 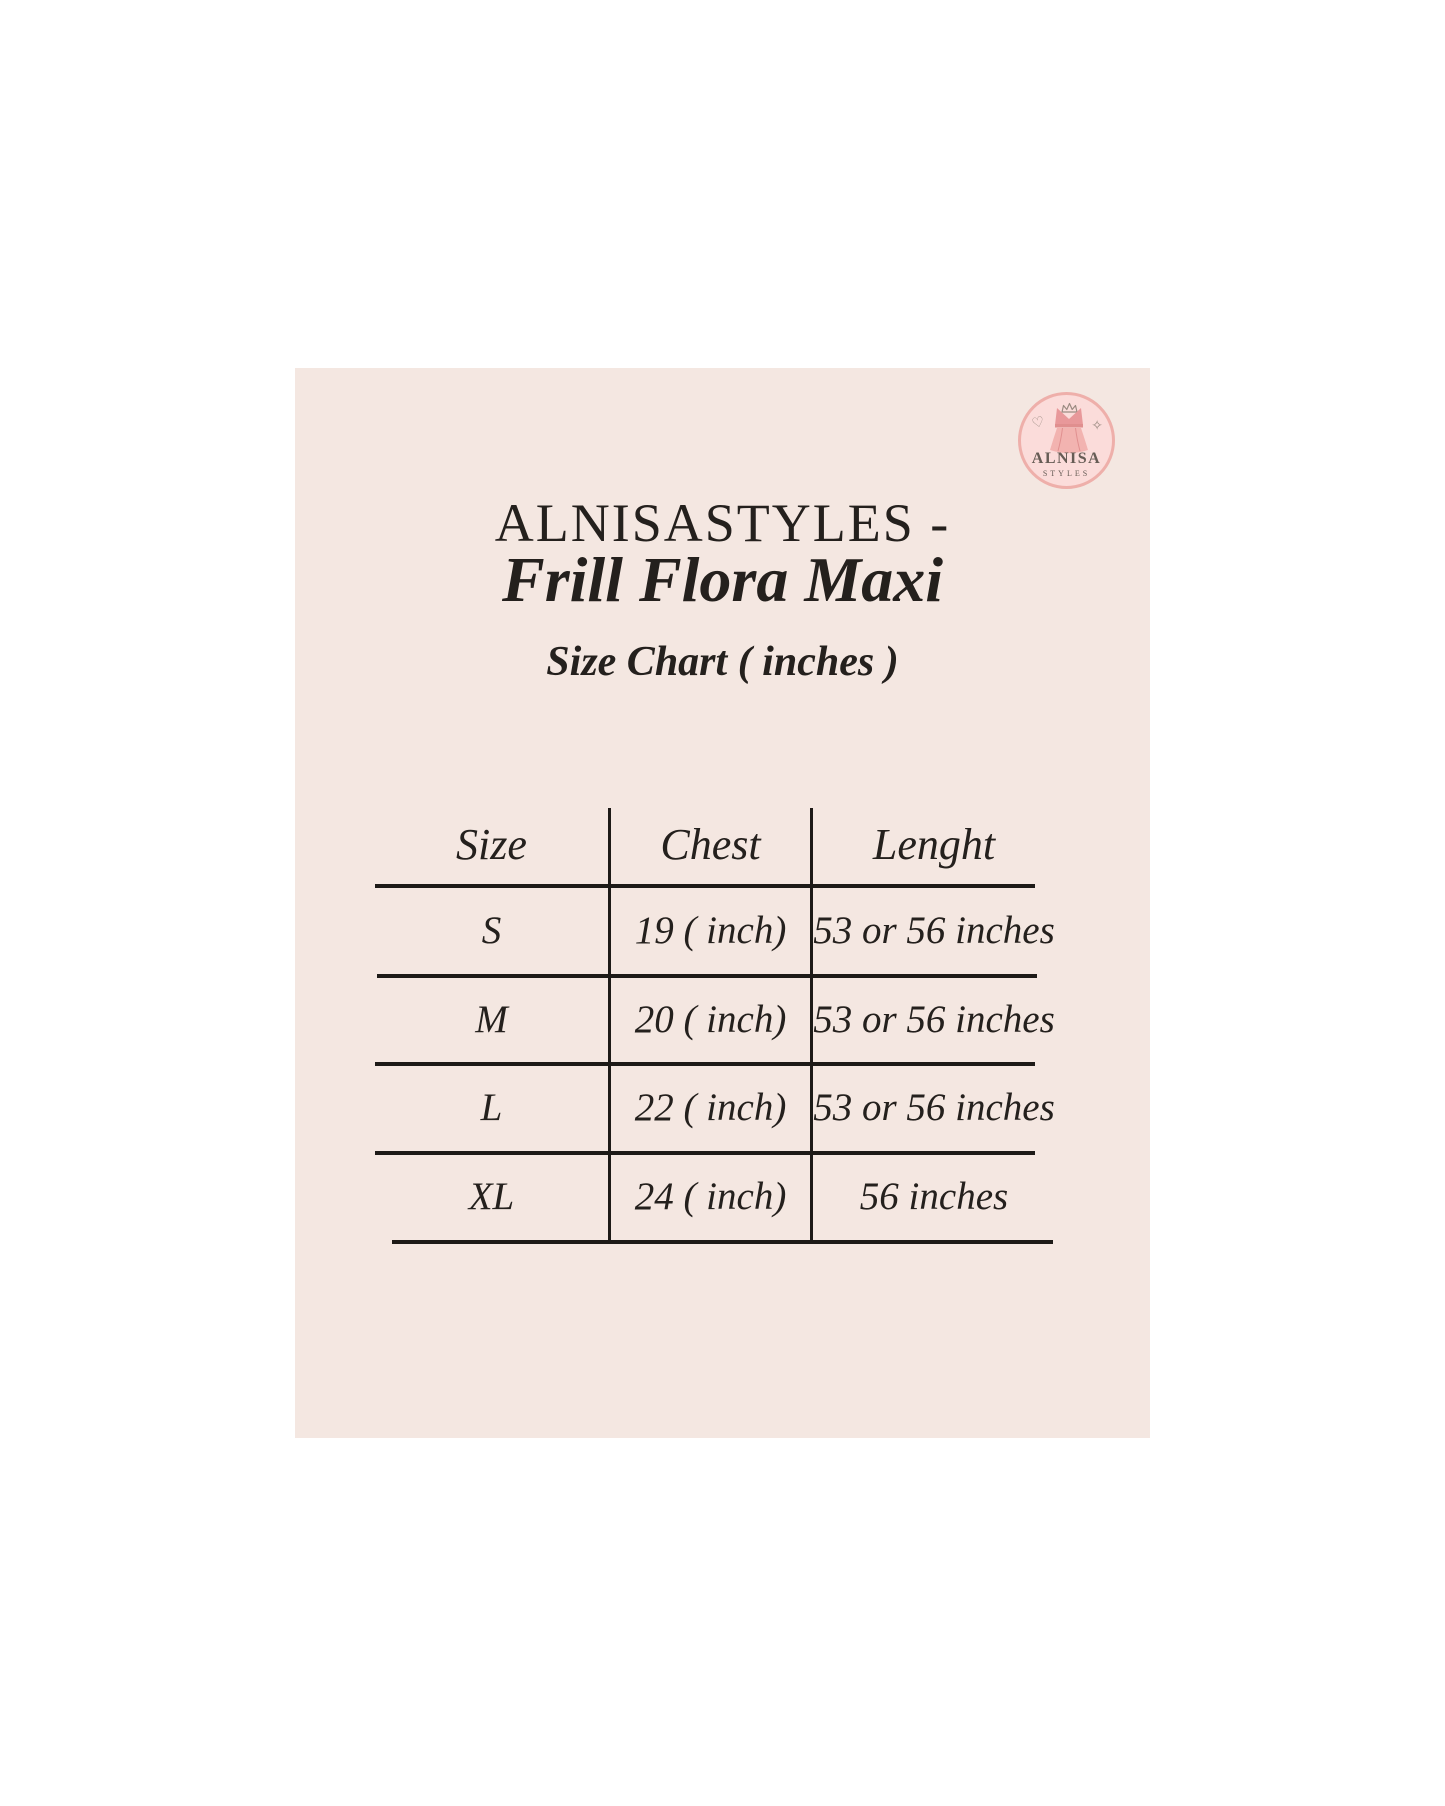 What do you see at coordinates (1069, 430) in the screenshot?
I see `dress-icon` at bounding box center [1069, 430].